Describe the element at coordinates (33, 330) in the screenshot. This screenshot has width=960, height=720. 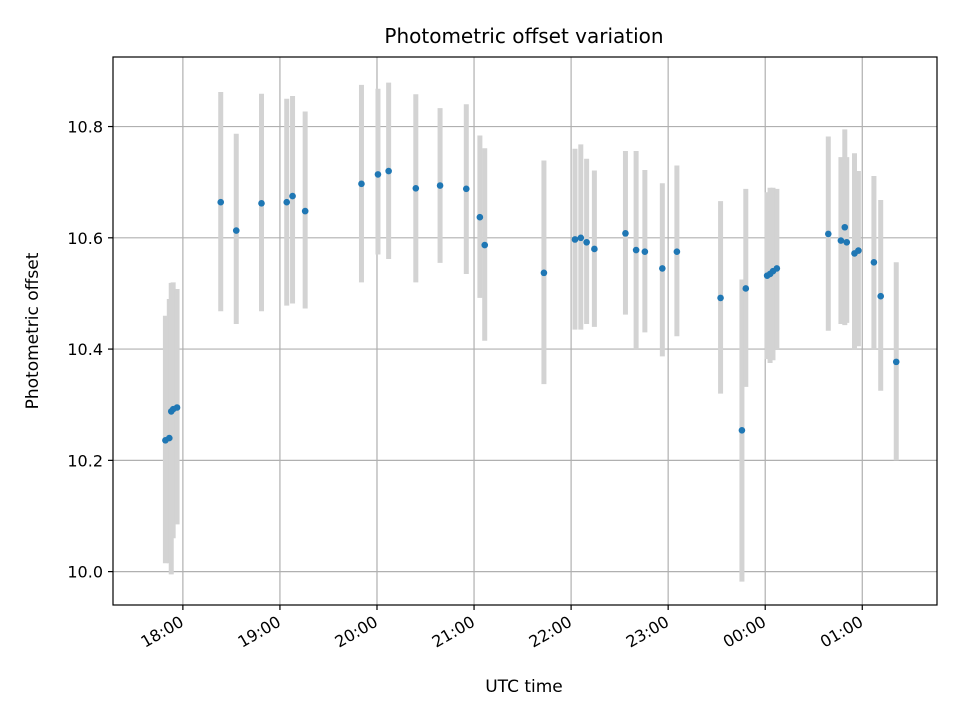
I see `y-axis-label: Photometric offset` at that location.